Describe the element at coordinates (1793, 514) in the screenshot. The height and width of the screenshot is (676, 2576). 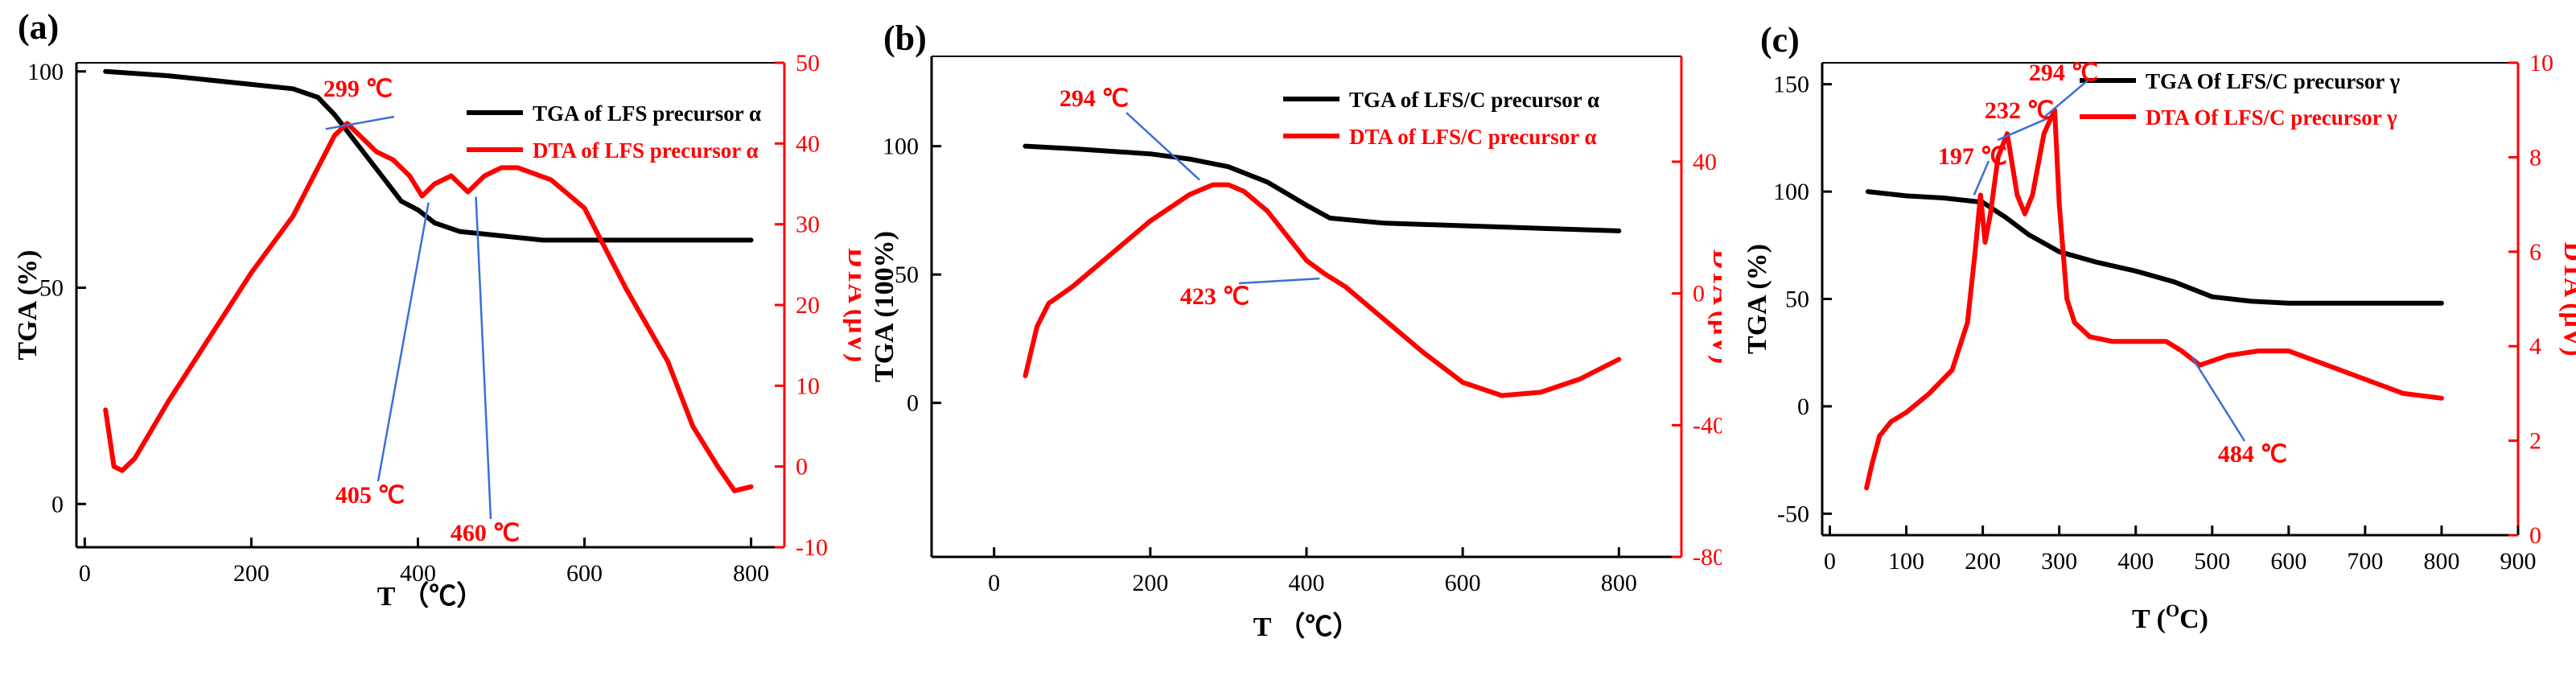
I see `y-tick-label: -50` at that location.